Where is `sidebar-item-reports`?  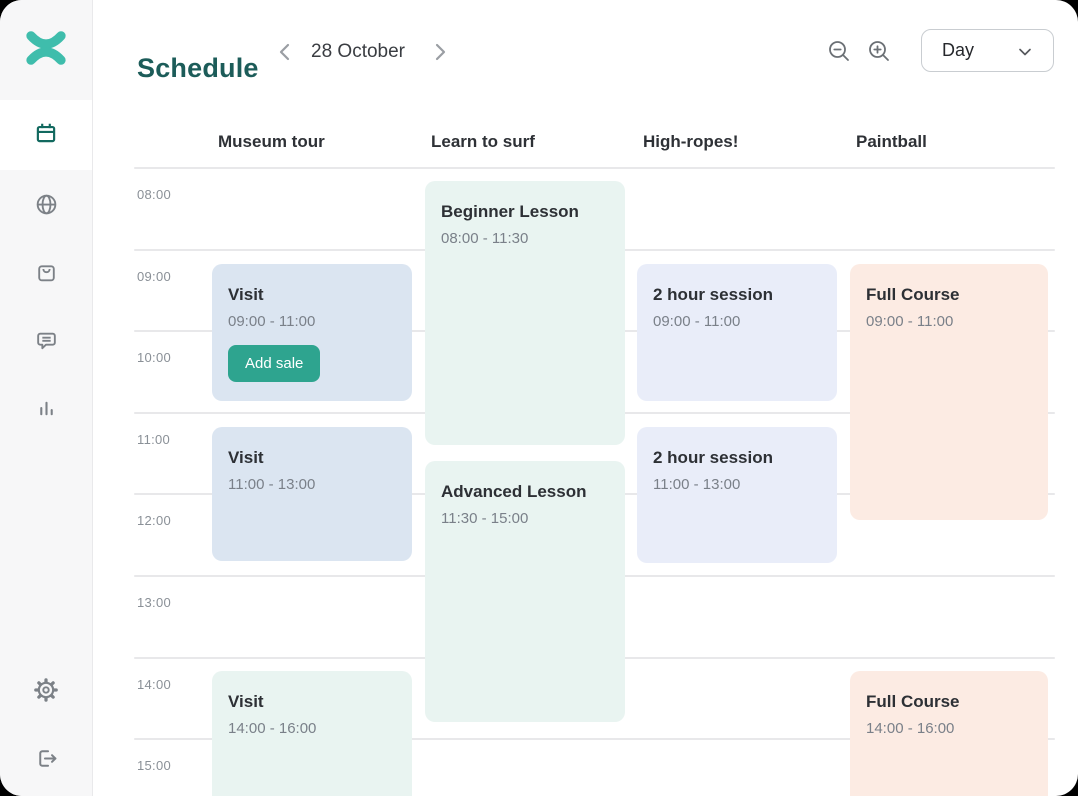
sidebar-item-reports is located at coordinates (46, 408).